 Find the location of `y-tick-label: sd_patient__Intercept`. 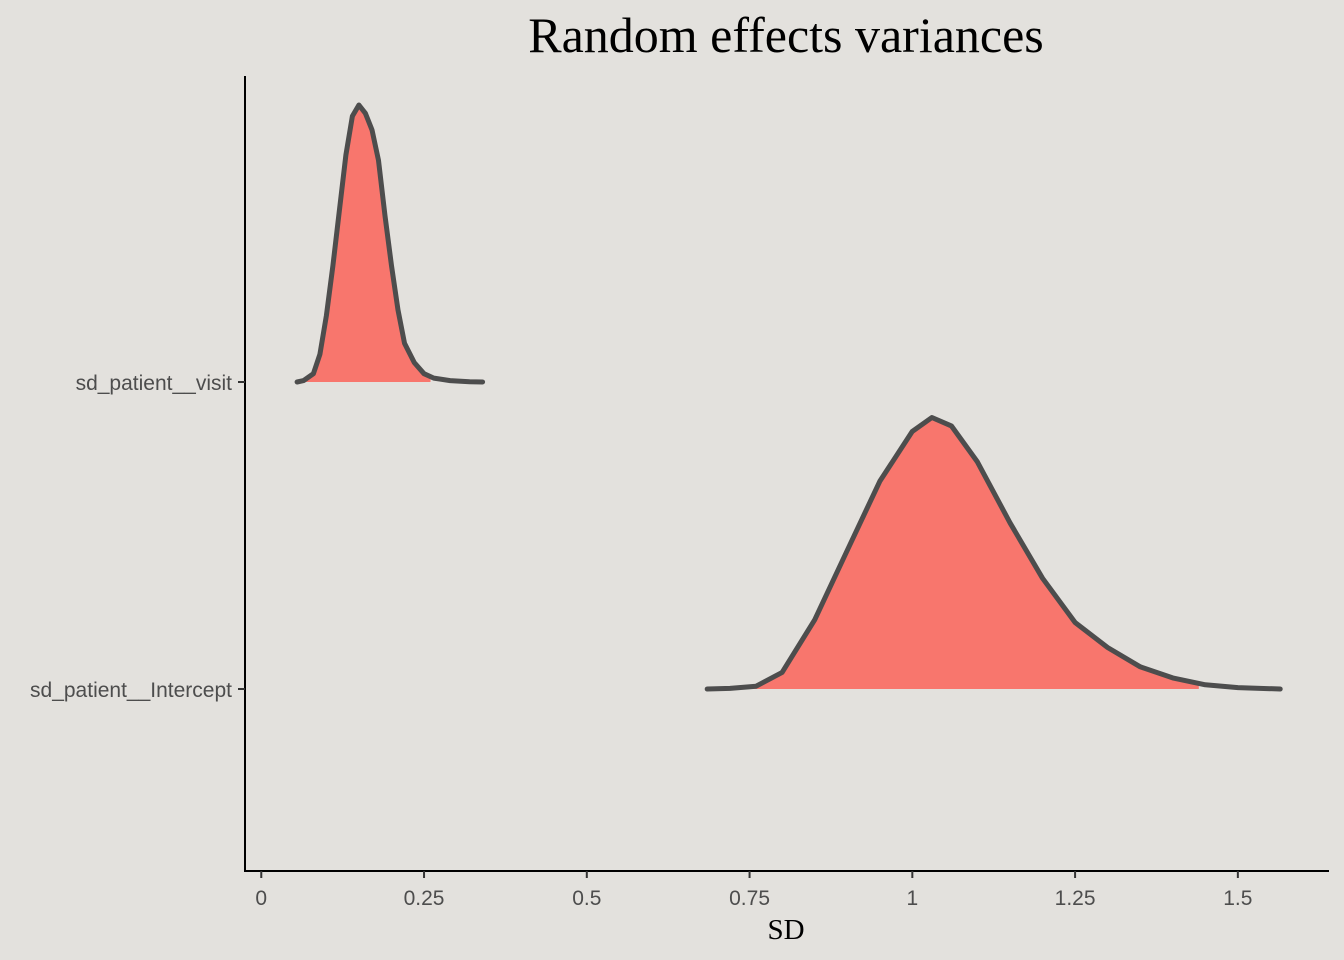

y-tick-label: sd_patient__Intercept is located at coordinates (131, 690).